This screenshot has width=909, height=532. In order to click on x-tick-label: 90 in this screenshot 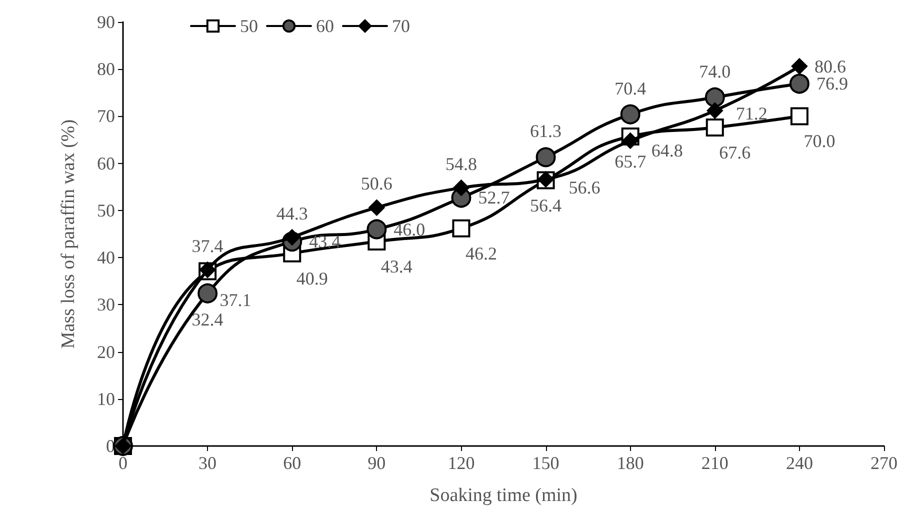, I will do `click(377, 463)`.